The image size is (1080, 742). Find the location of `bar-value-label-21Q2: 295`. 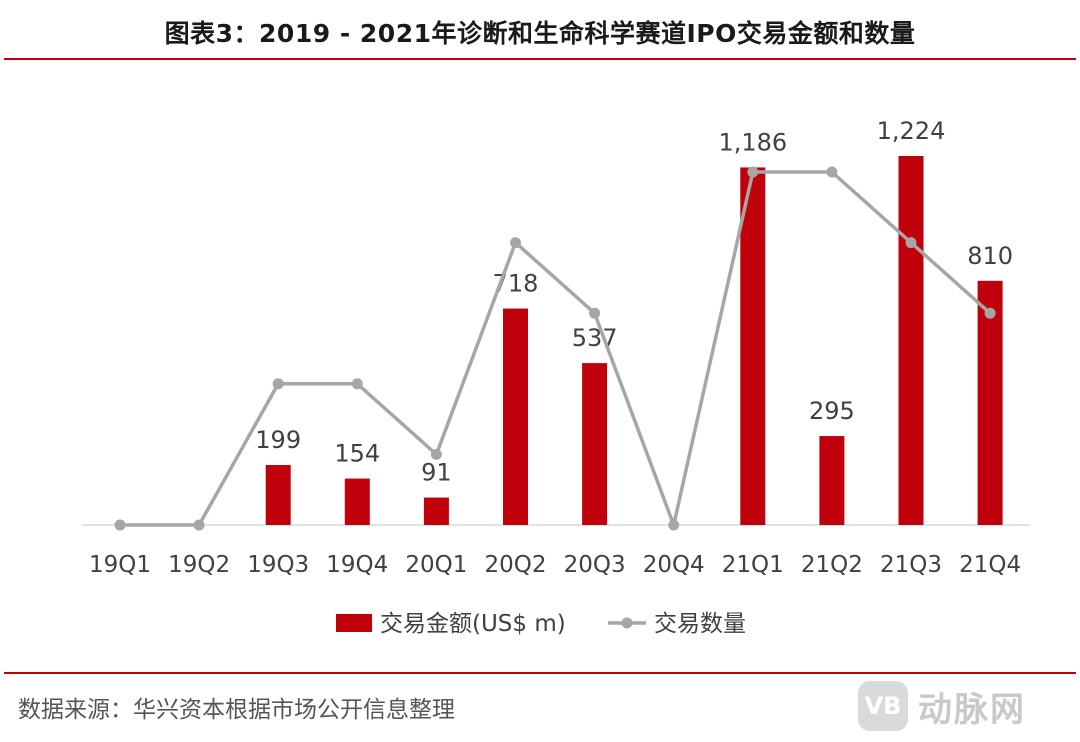

bar-value-label-21Q2: 295 is located at coordinates (832, 411).